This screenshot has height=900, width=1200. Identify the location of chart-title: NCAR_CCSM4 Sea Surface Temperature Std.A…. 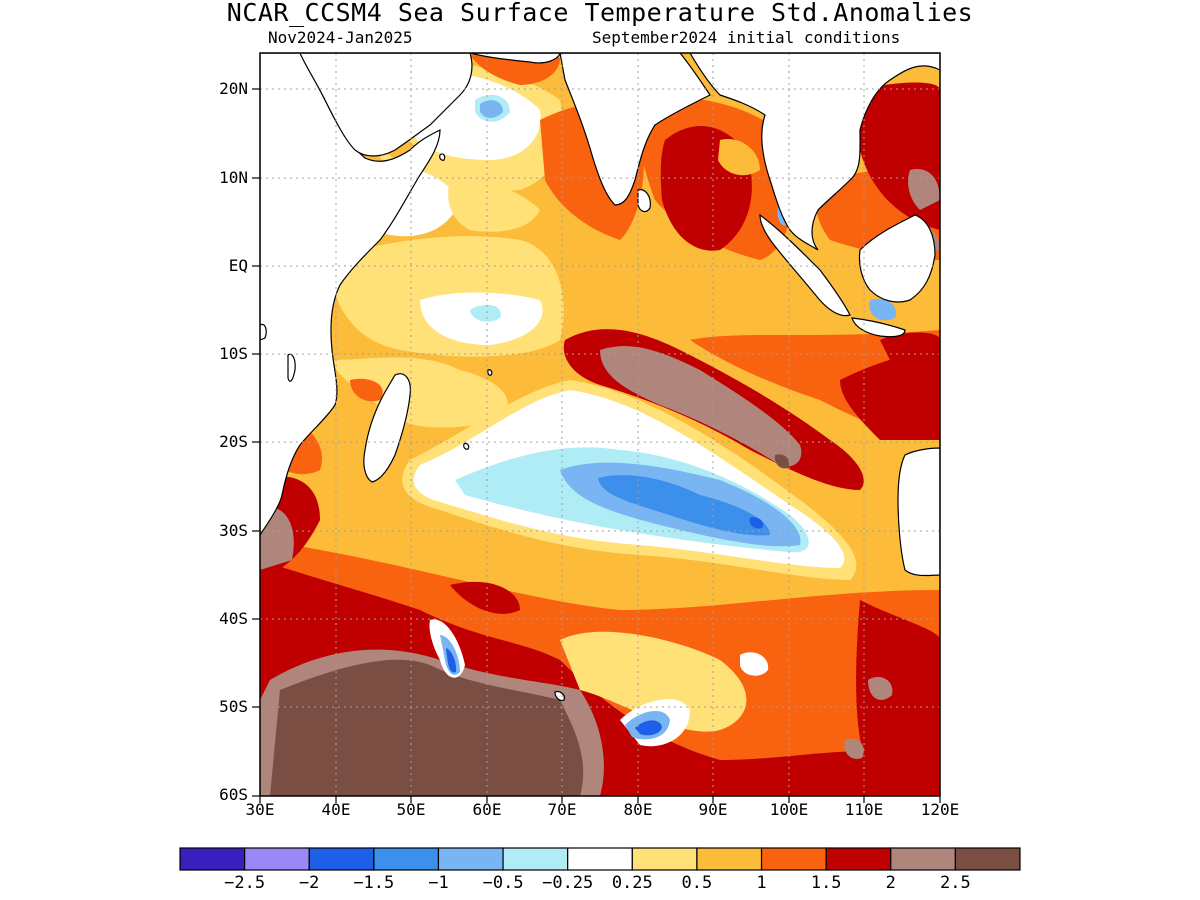
(600, 13).